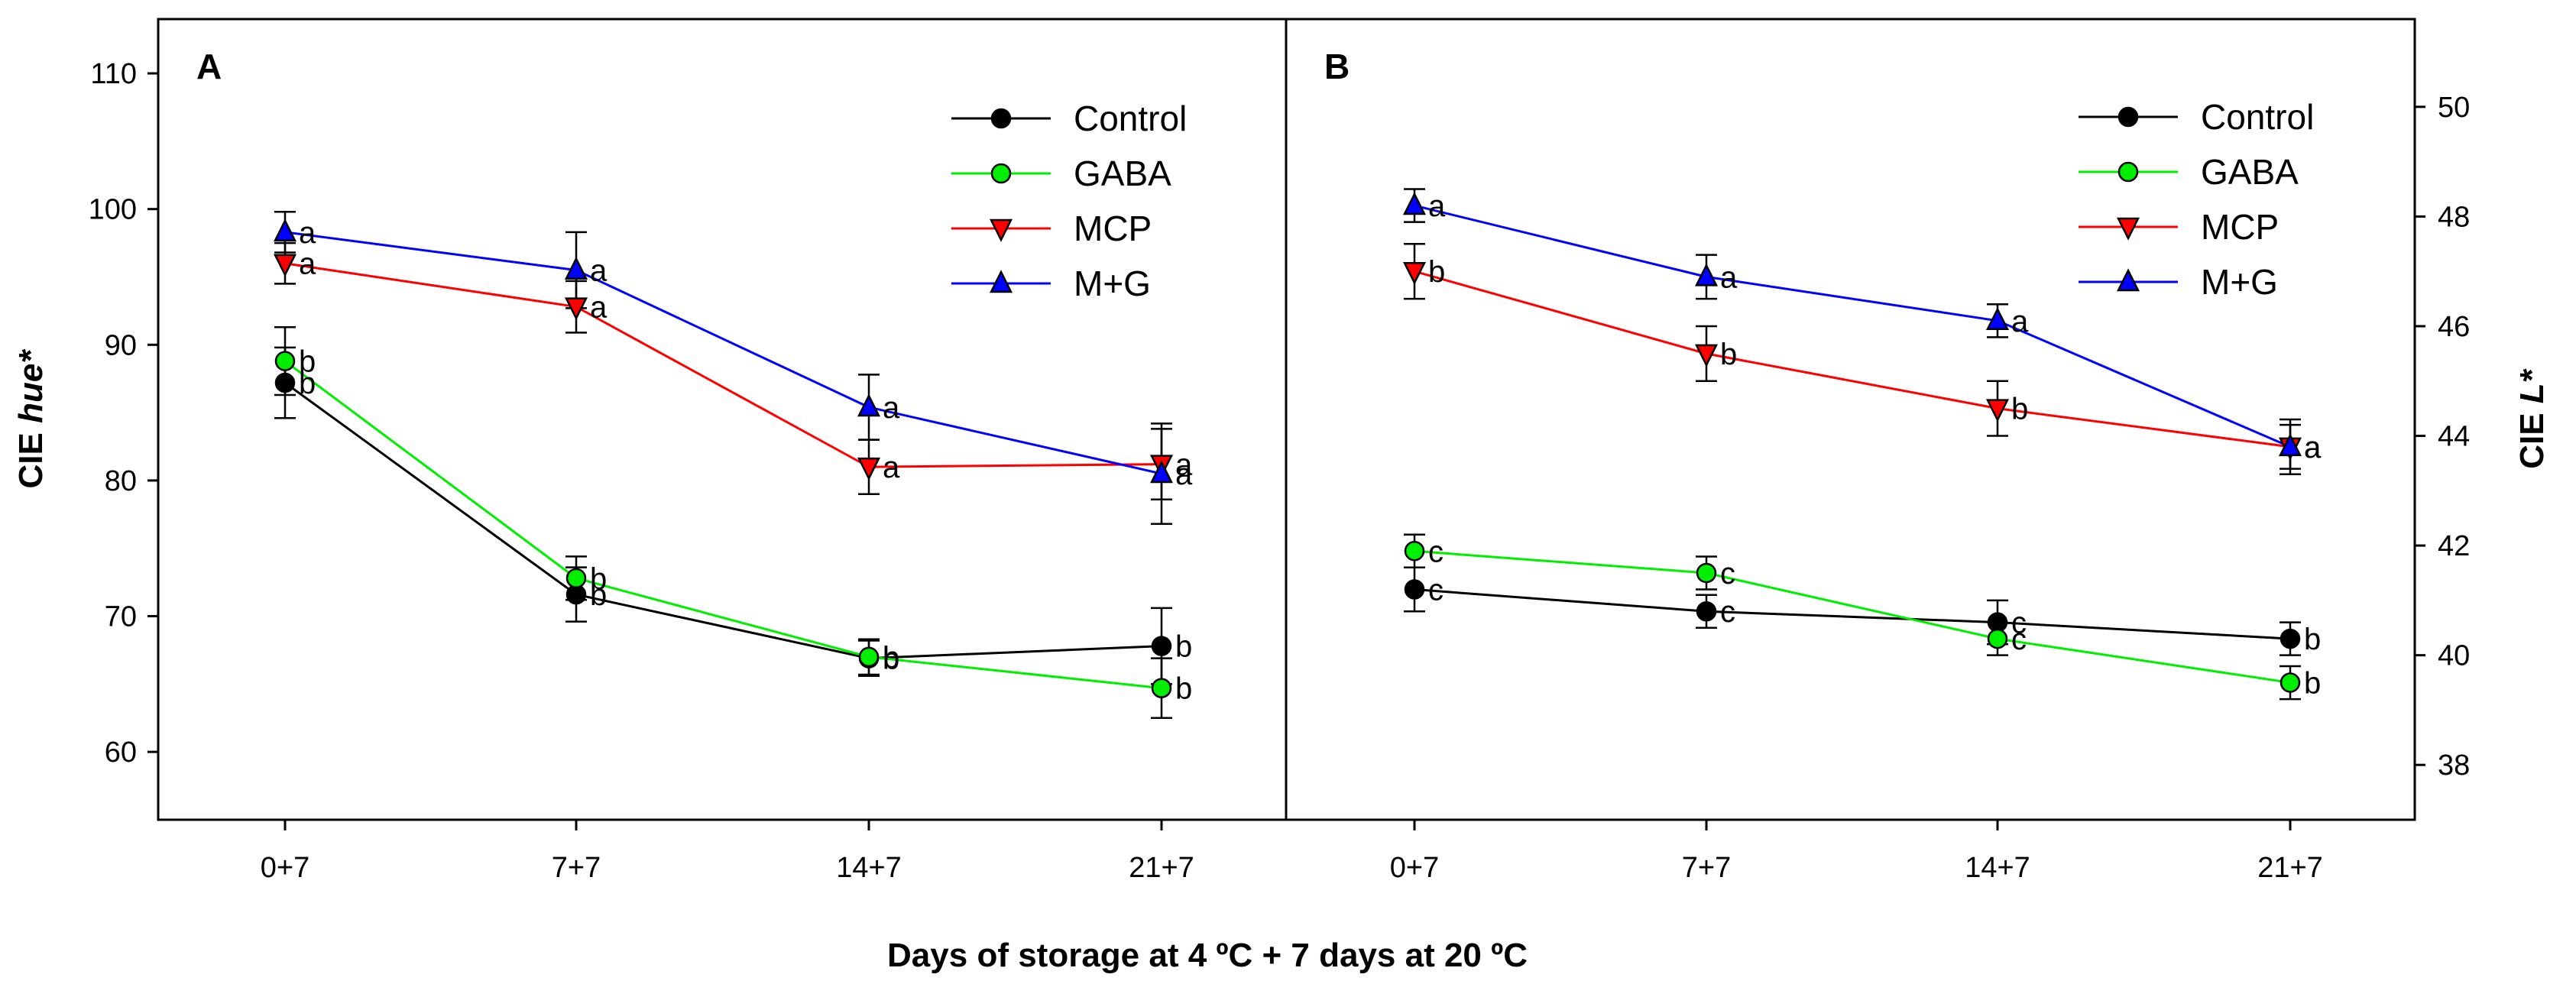 This screenshot has width=2576, height=984. Describe the element at coordinates (2454, 327) in the screenshot. I see `y-tick-label: 46` at that location.